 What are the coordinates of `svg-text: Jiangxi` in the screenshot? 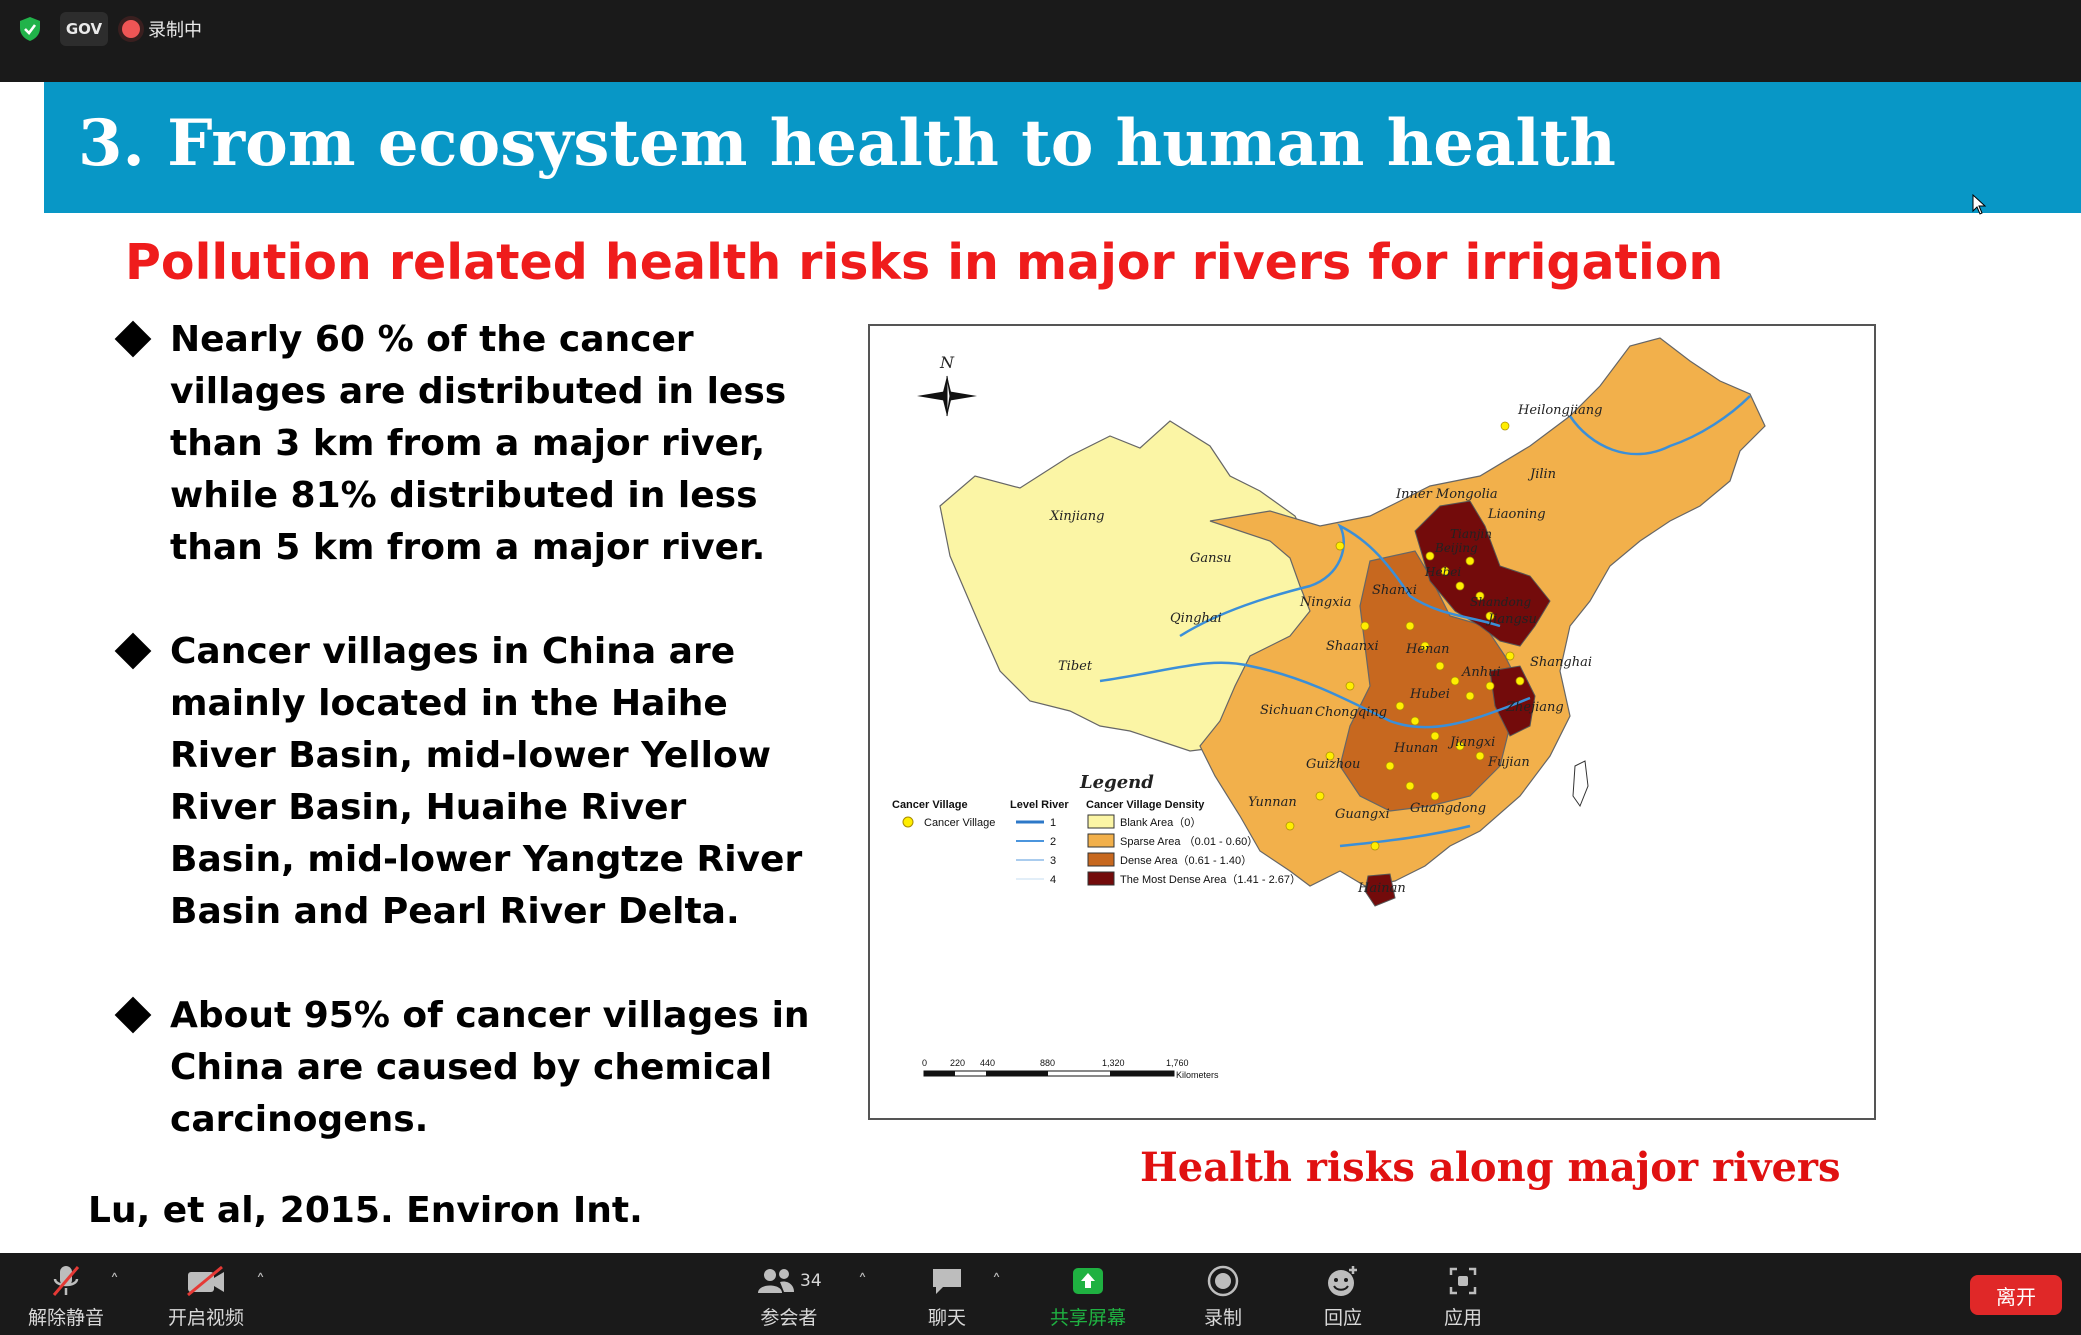 It's located at (1471, 742).